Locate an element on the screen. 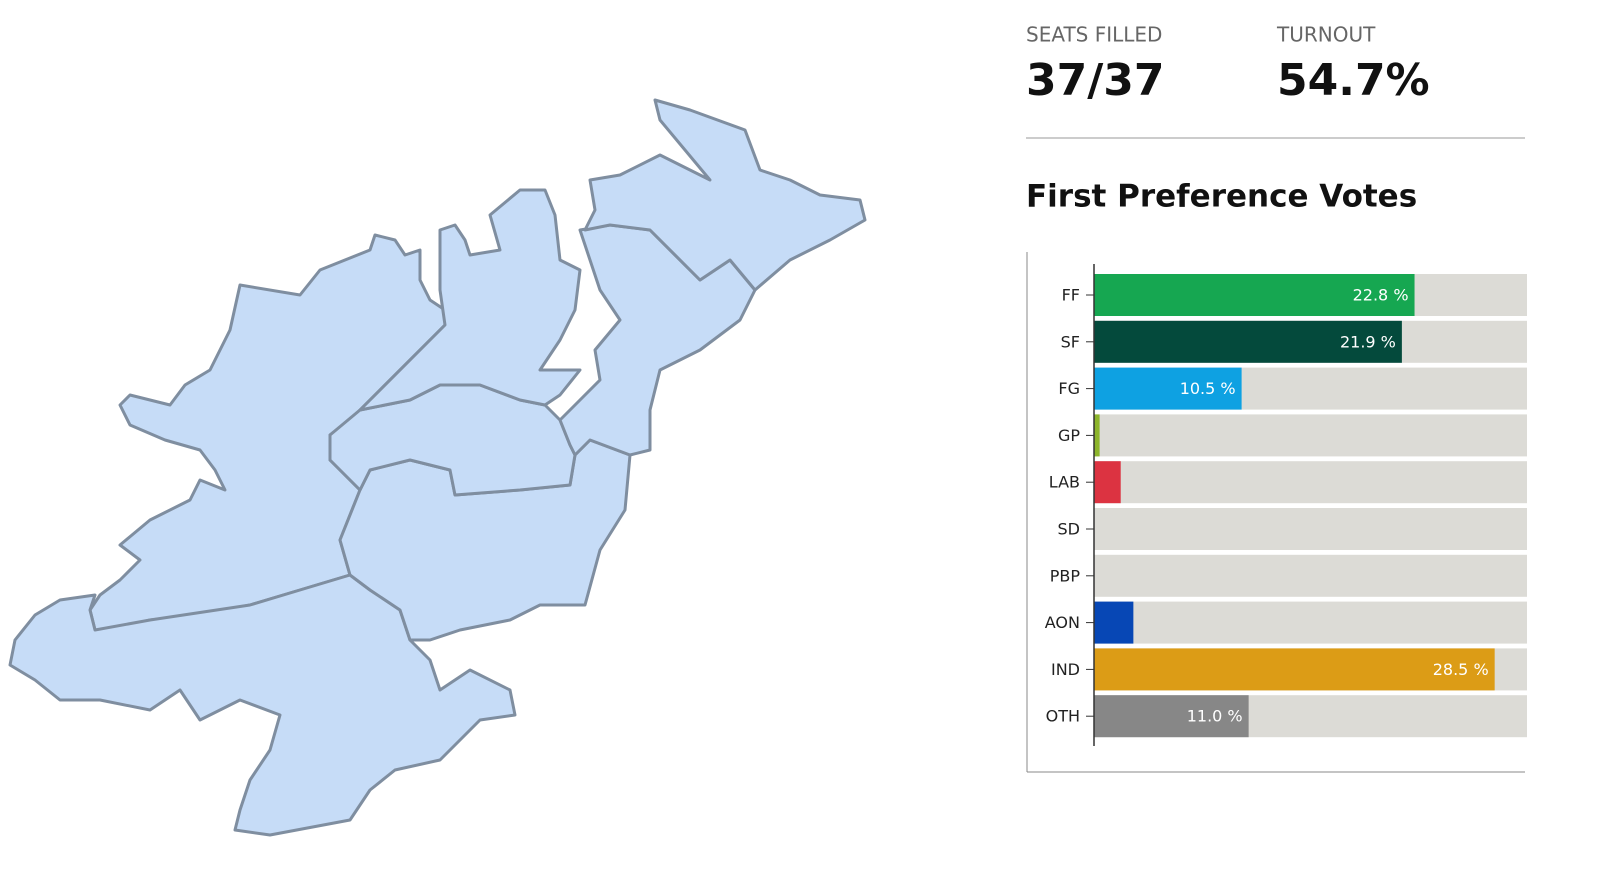 This screenshot has width=1600, height=877. stat-value: 37/37 is located at coordinates (1095, 80).